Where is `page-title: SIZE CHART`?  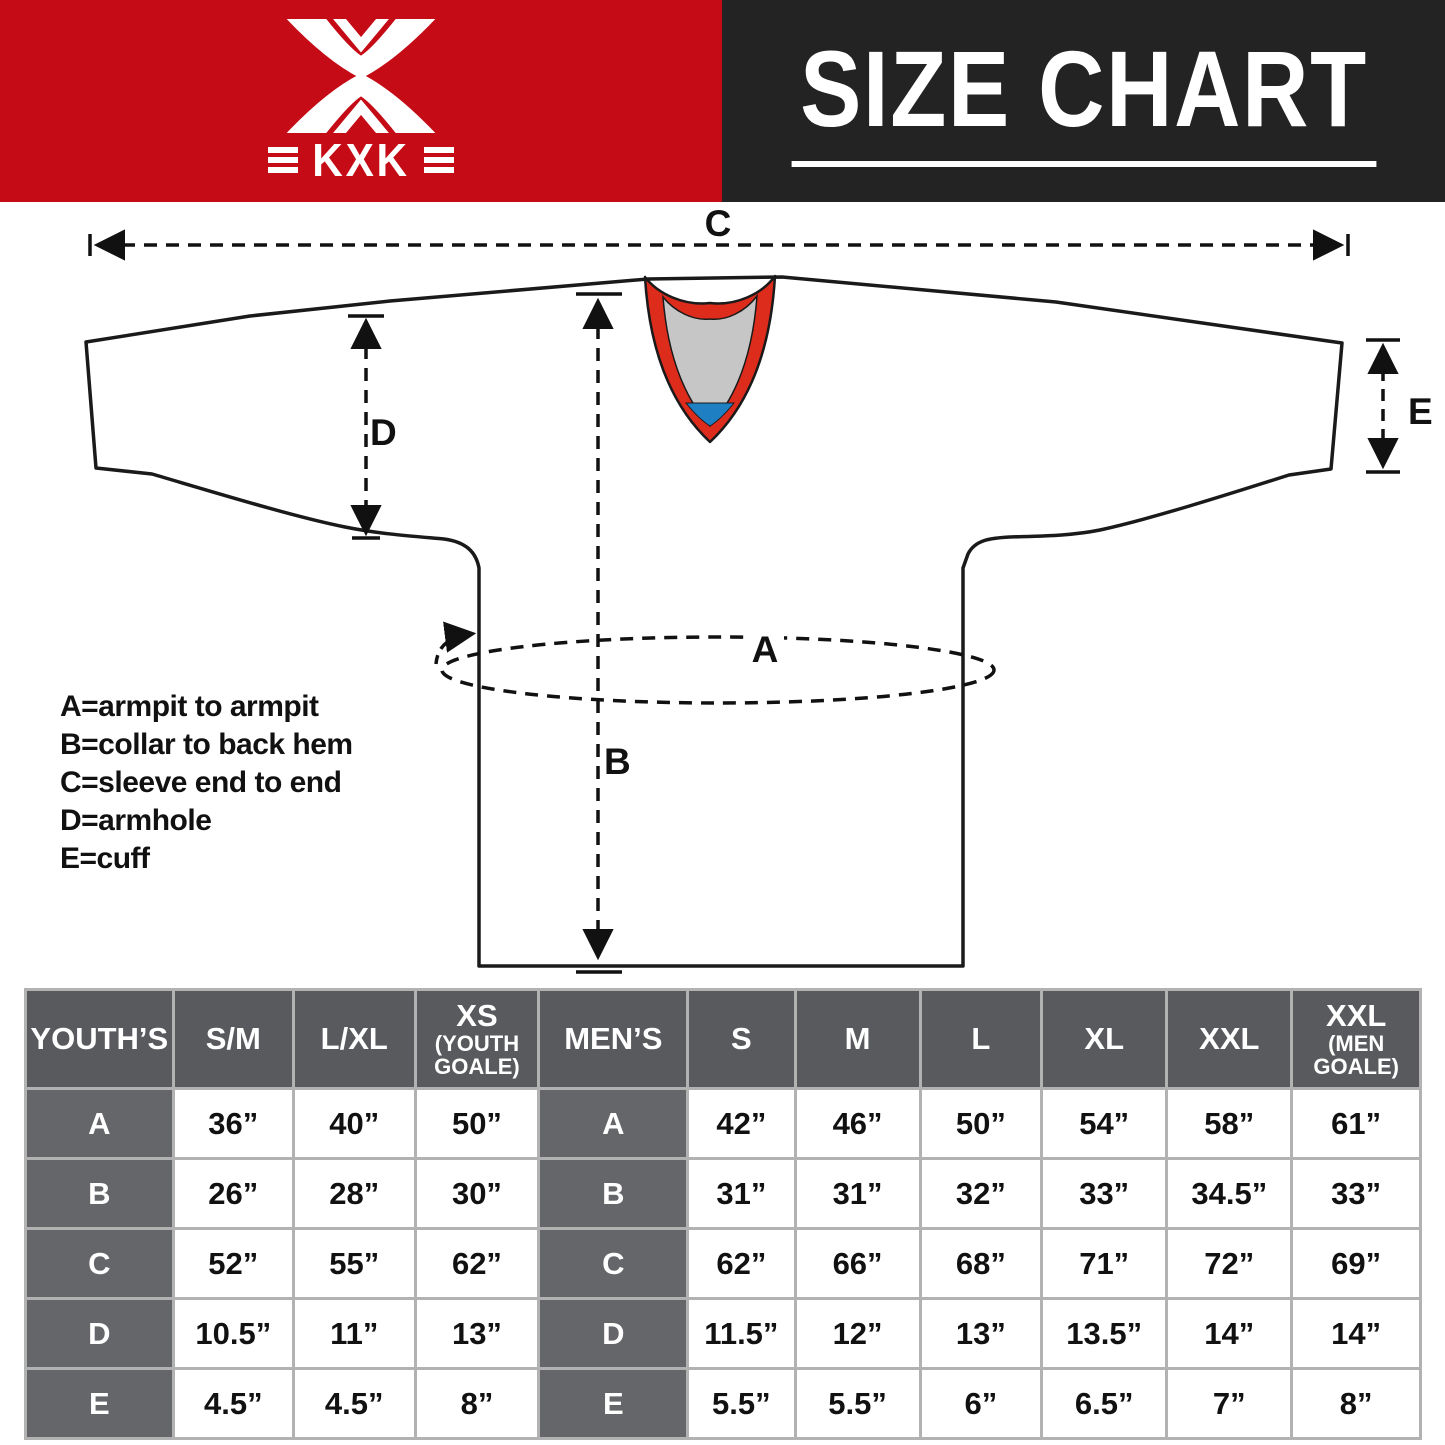 page-title: SIZE CHART is located at coordinates (1083, 101).